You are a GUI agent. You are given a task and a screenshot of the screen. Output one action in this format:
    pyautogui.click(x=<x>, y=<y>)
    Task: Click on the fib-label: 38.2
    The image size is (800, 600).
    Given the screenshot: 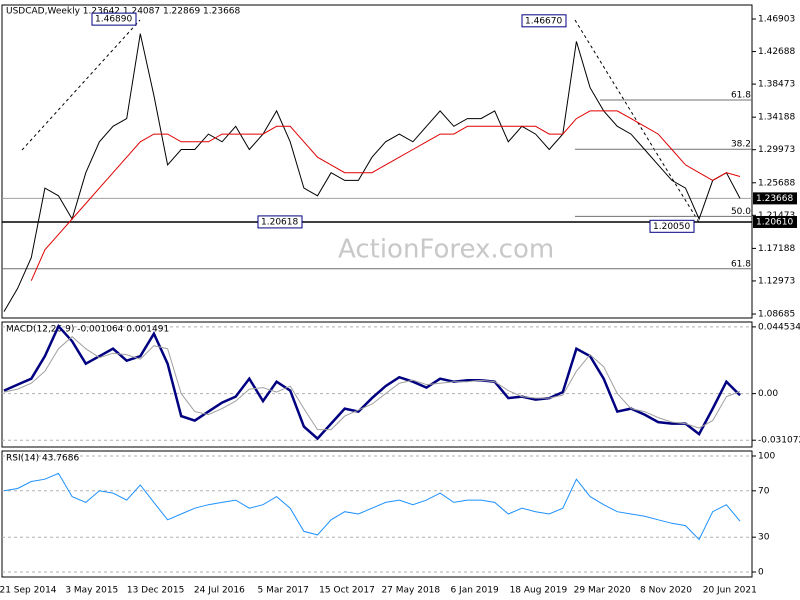 What is the action you would take?
    pyautogui.click(x=741, y=145)
    